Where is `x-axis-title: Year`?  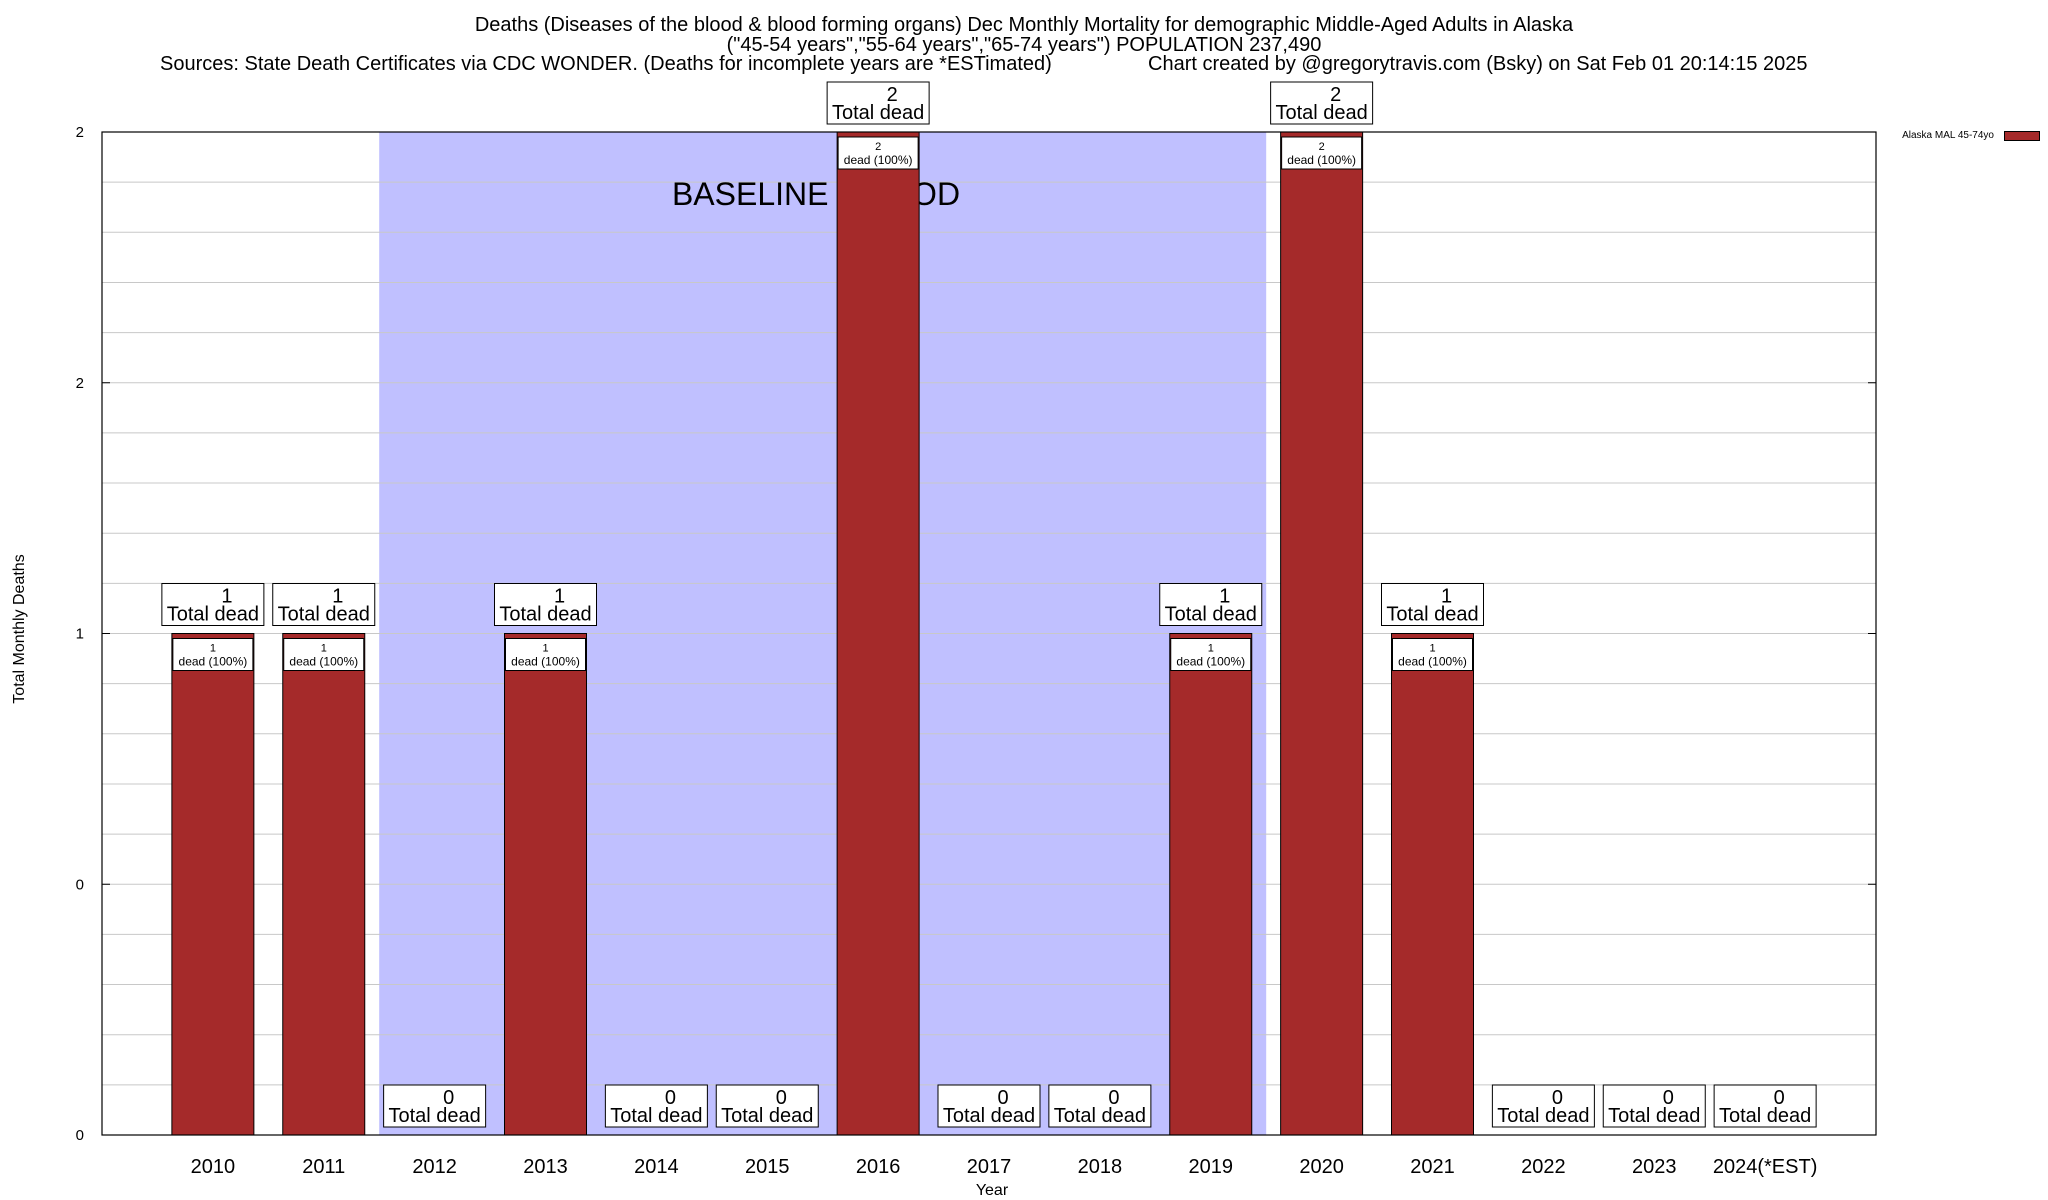 x-axis-title: Year is located at coordinates (992, 1190).